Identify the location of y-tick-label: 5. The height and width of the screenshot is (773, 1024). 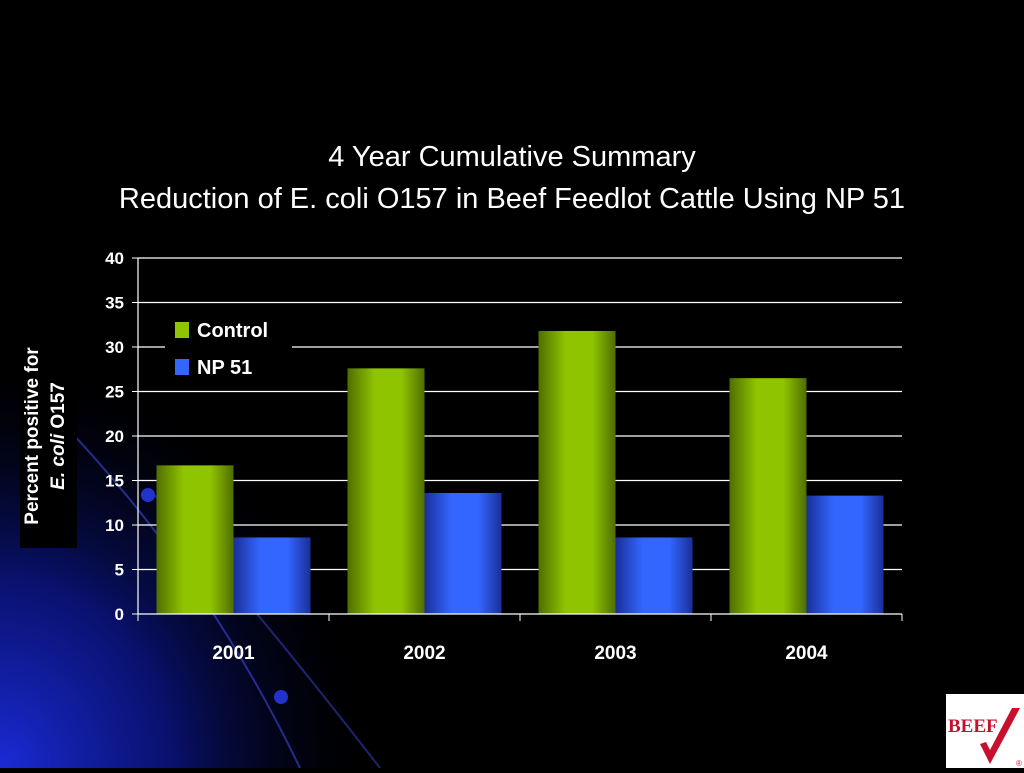
(119, 570).